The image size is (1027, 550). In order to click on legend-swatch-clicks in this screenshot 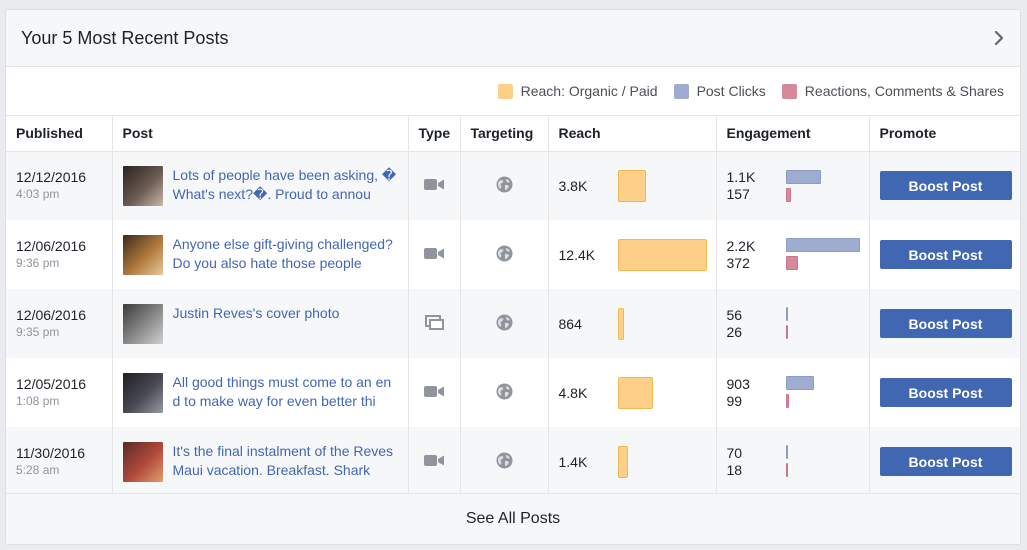, I will do `click(681, 91)`.